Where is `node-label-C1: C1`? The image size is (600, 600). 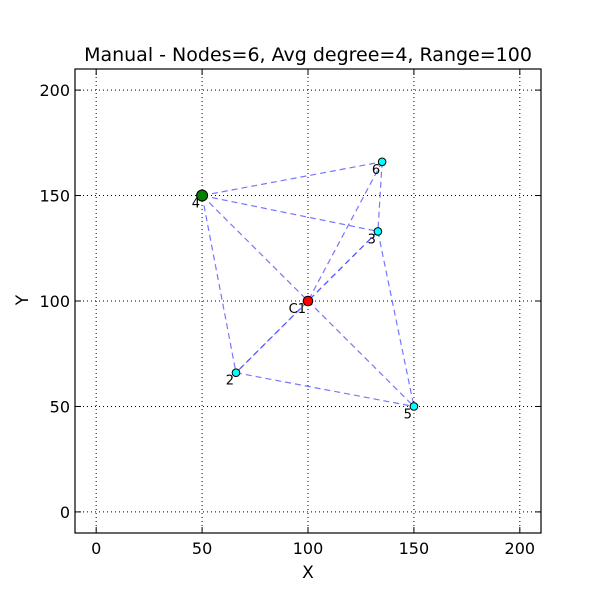
node-label-C1: C1 is located at coordinates (297, 309).